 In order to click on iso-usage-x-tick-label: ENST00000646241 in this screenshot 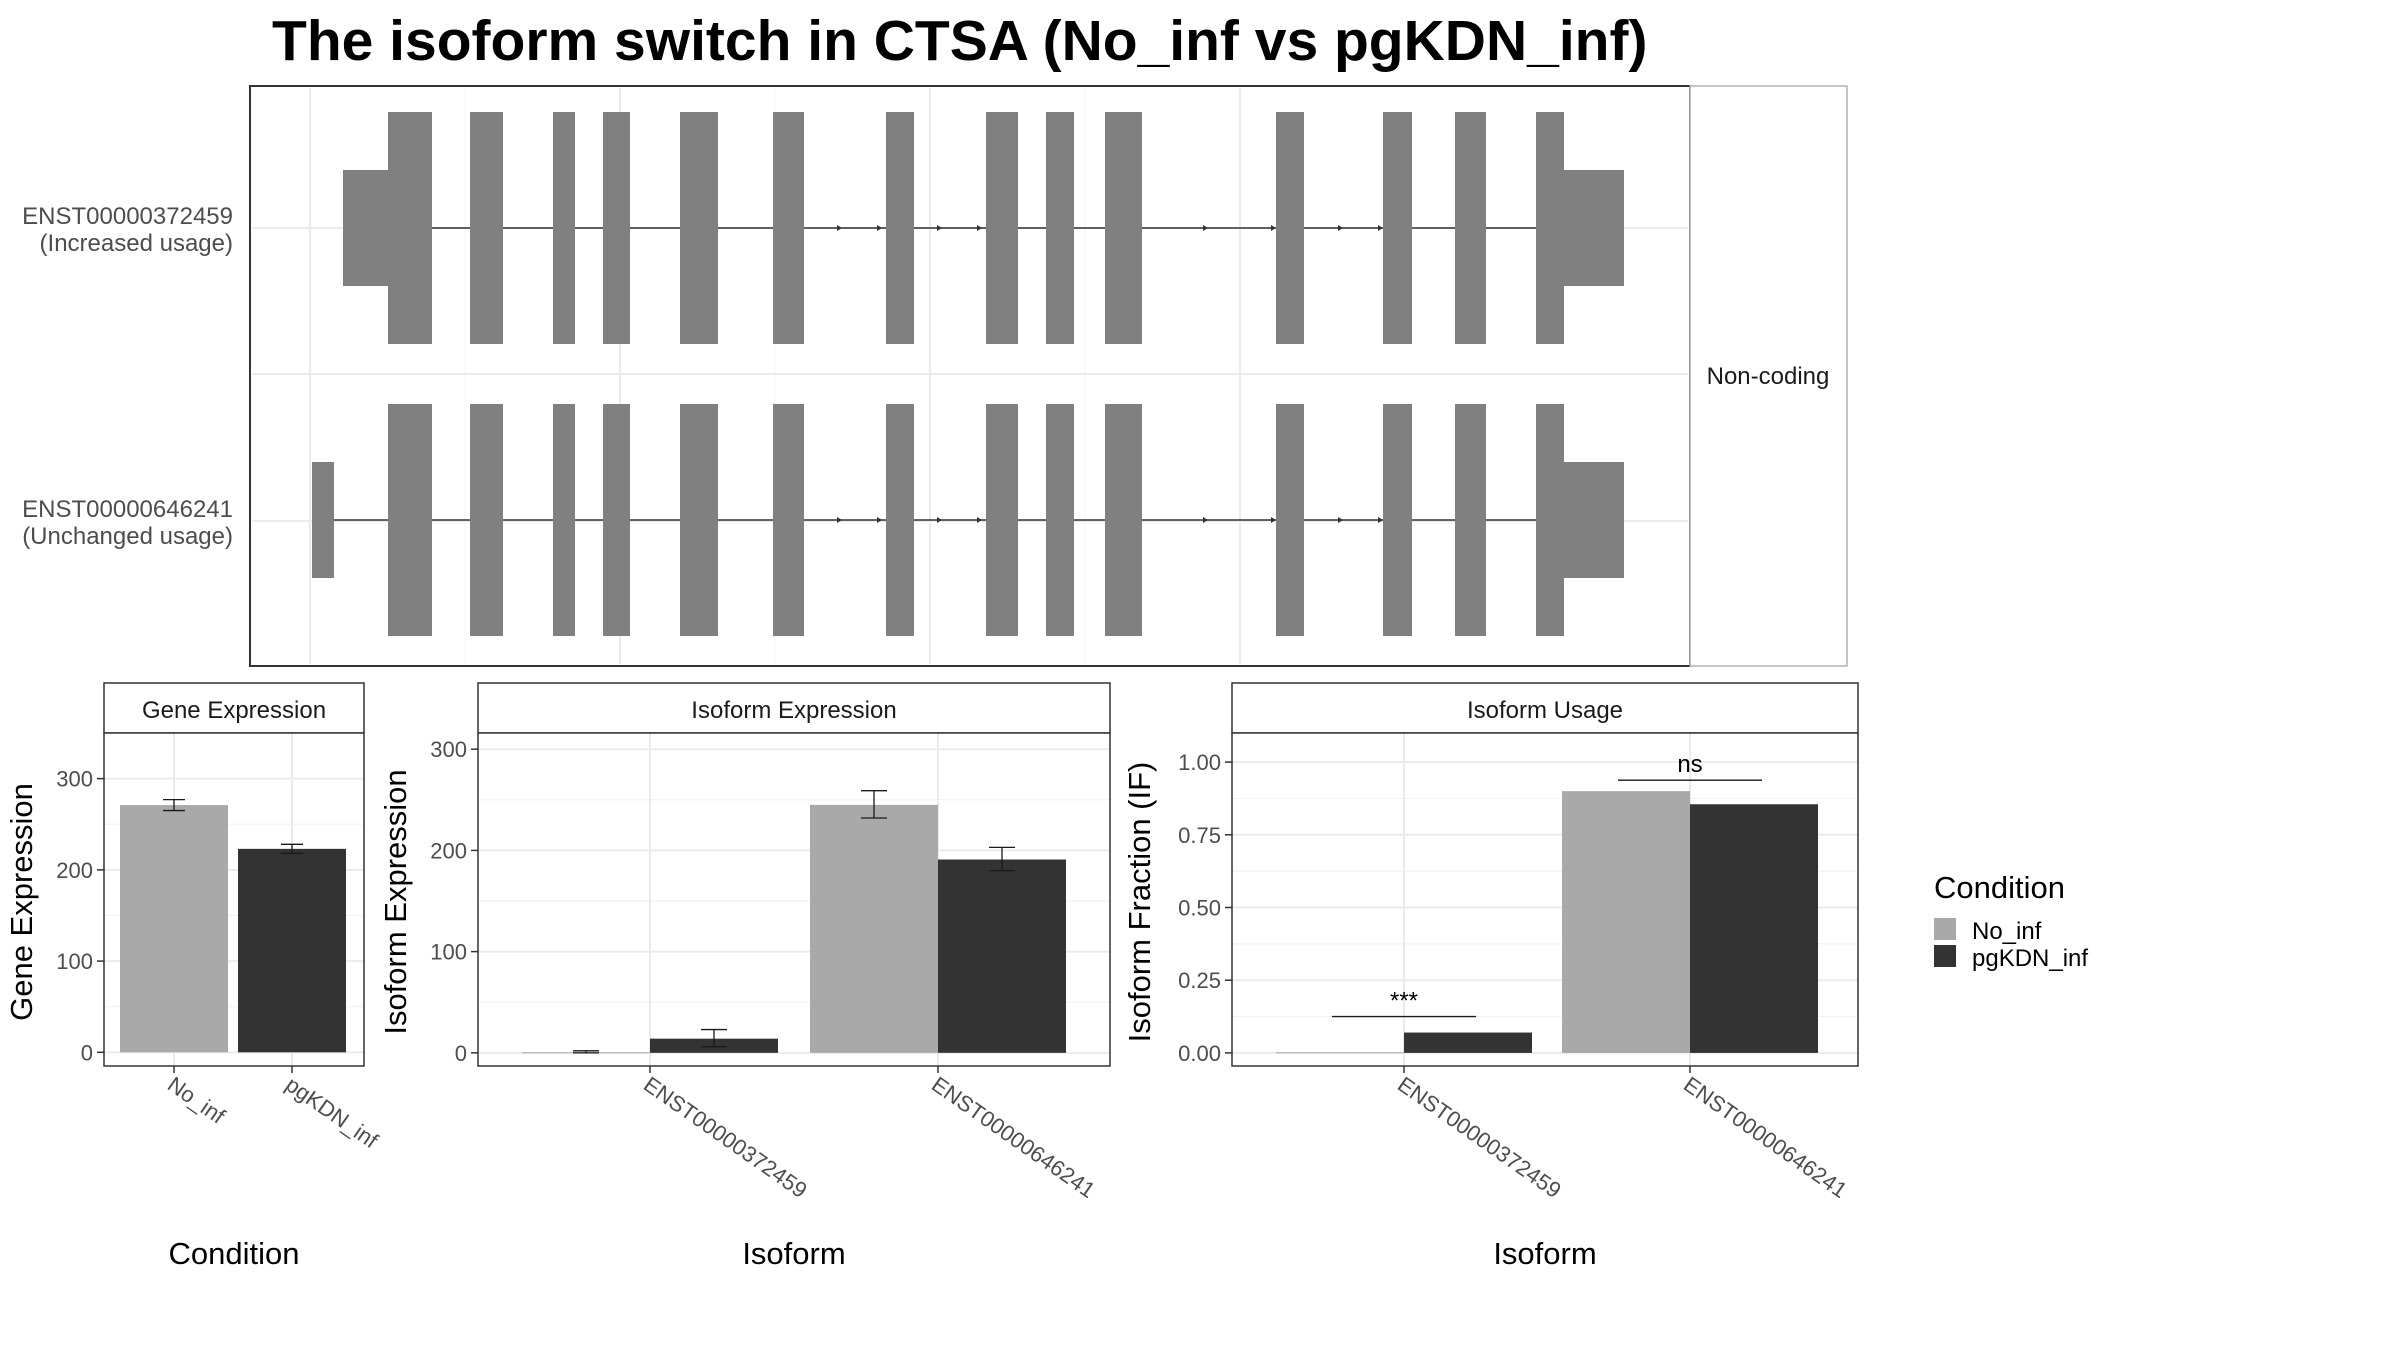, I will do `click(1765, 1137)`.